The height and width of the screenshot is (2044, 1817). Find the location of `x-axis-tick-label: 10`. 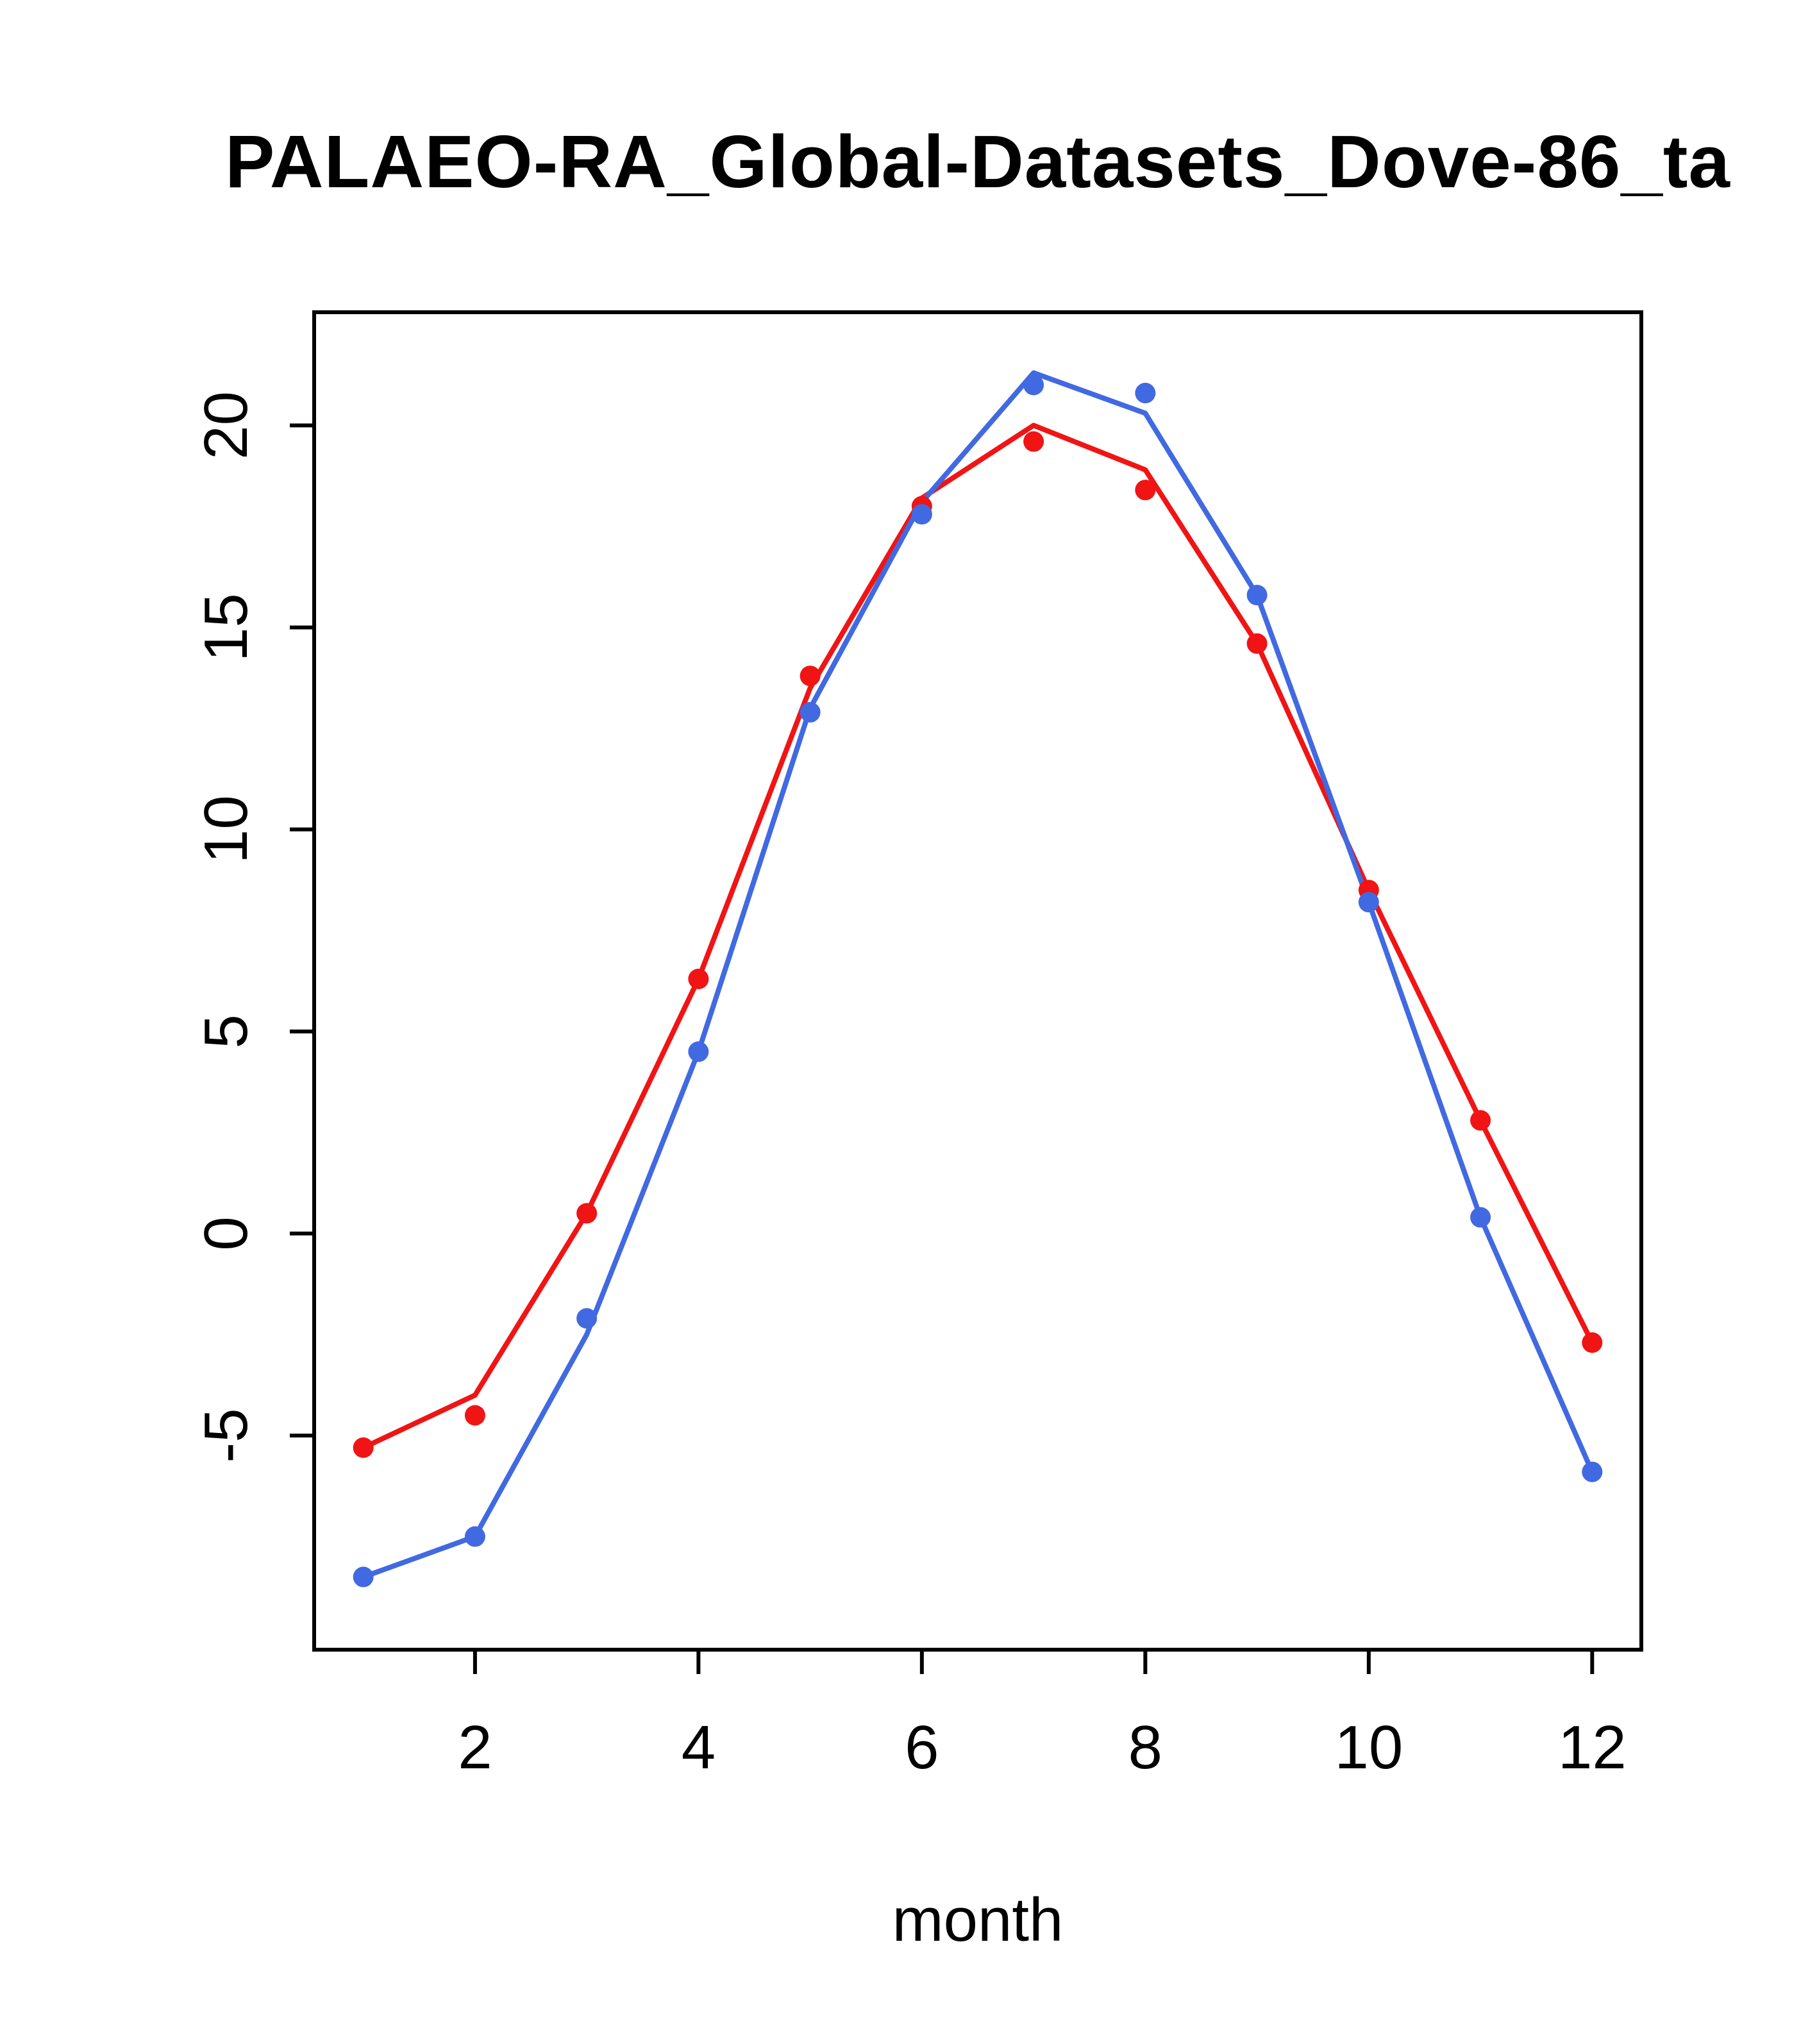

x-axis-tick-label: 10 is located at coordinates (1368, 1747).